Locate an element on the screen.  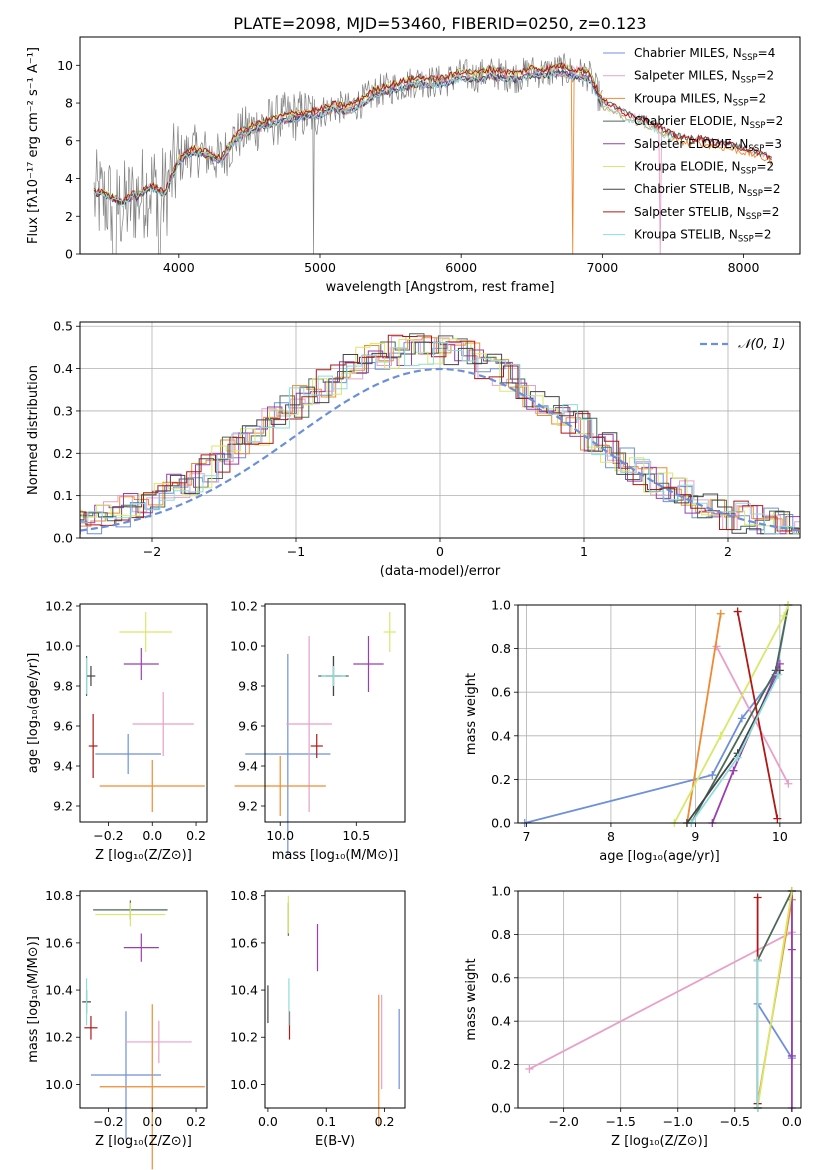
mass_vs_ebv-xtick-label: 0.2 is located at coordinates (385, 1121).